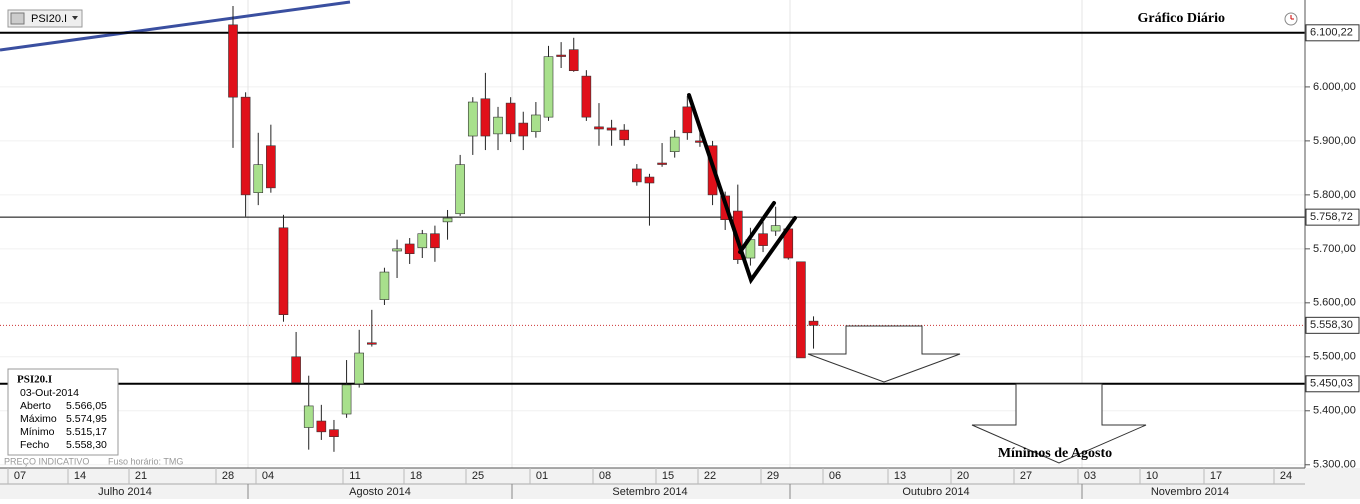 The width and height of the screenshot is (1360, 504). I want to click on x-tick-label: 22, so click(710, 476).